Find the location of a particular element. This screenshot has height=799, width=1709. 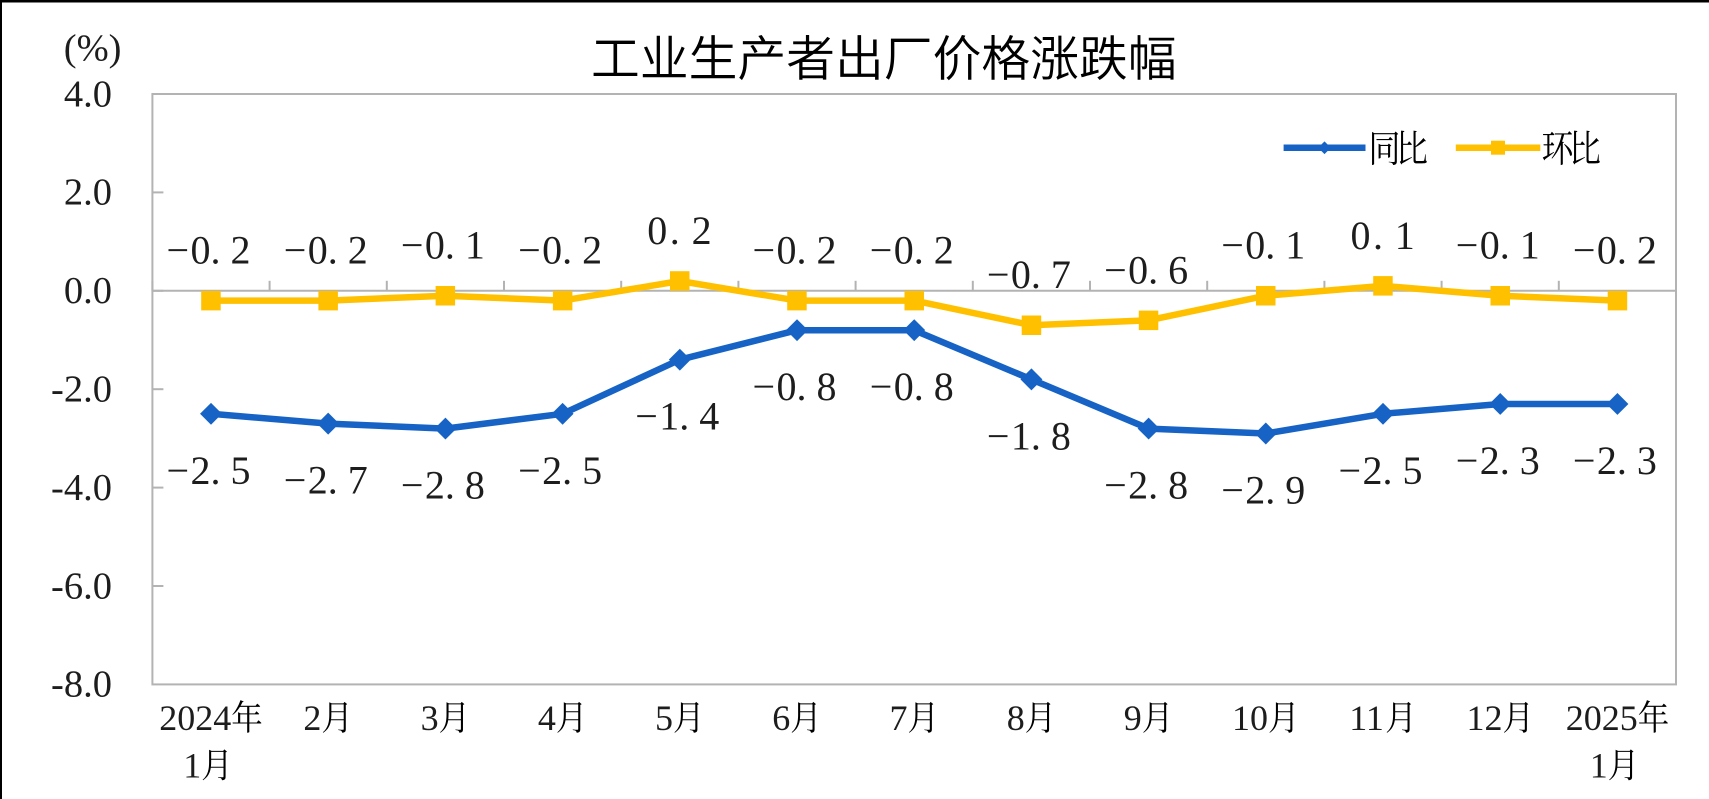

svg-text: 5 is located at coordinates (664, 718).